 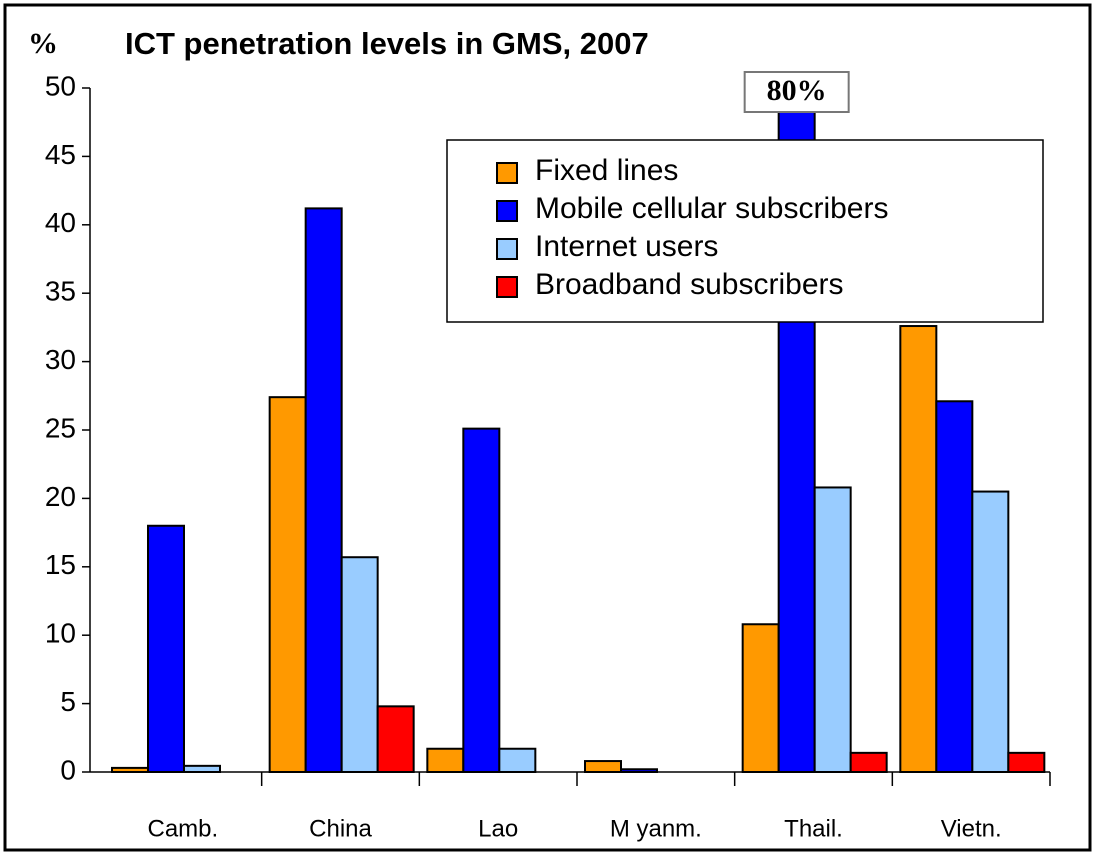 What do you see at coordinates (60, 359) in the screenshot?
I see `y-tick-label: 30` at bounding box center [60, 359].